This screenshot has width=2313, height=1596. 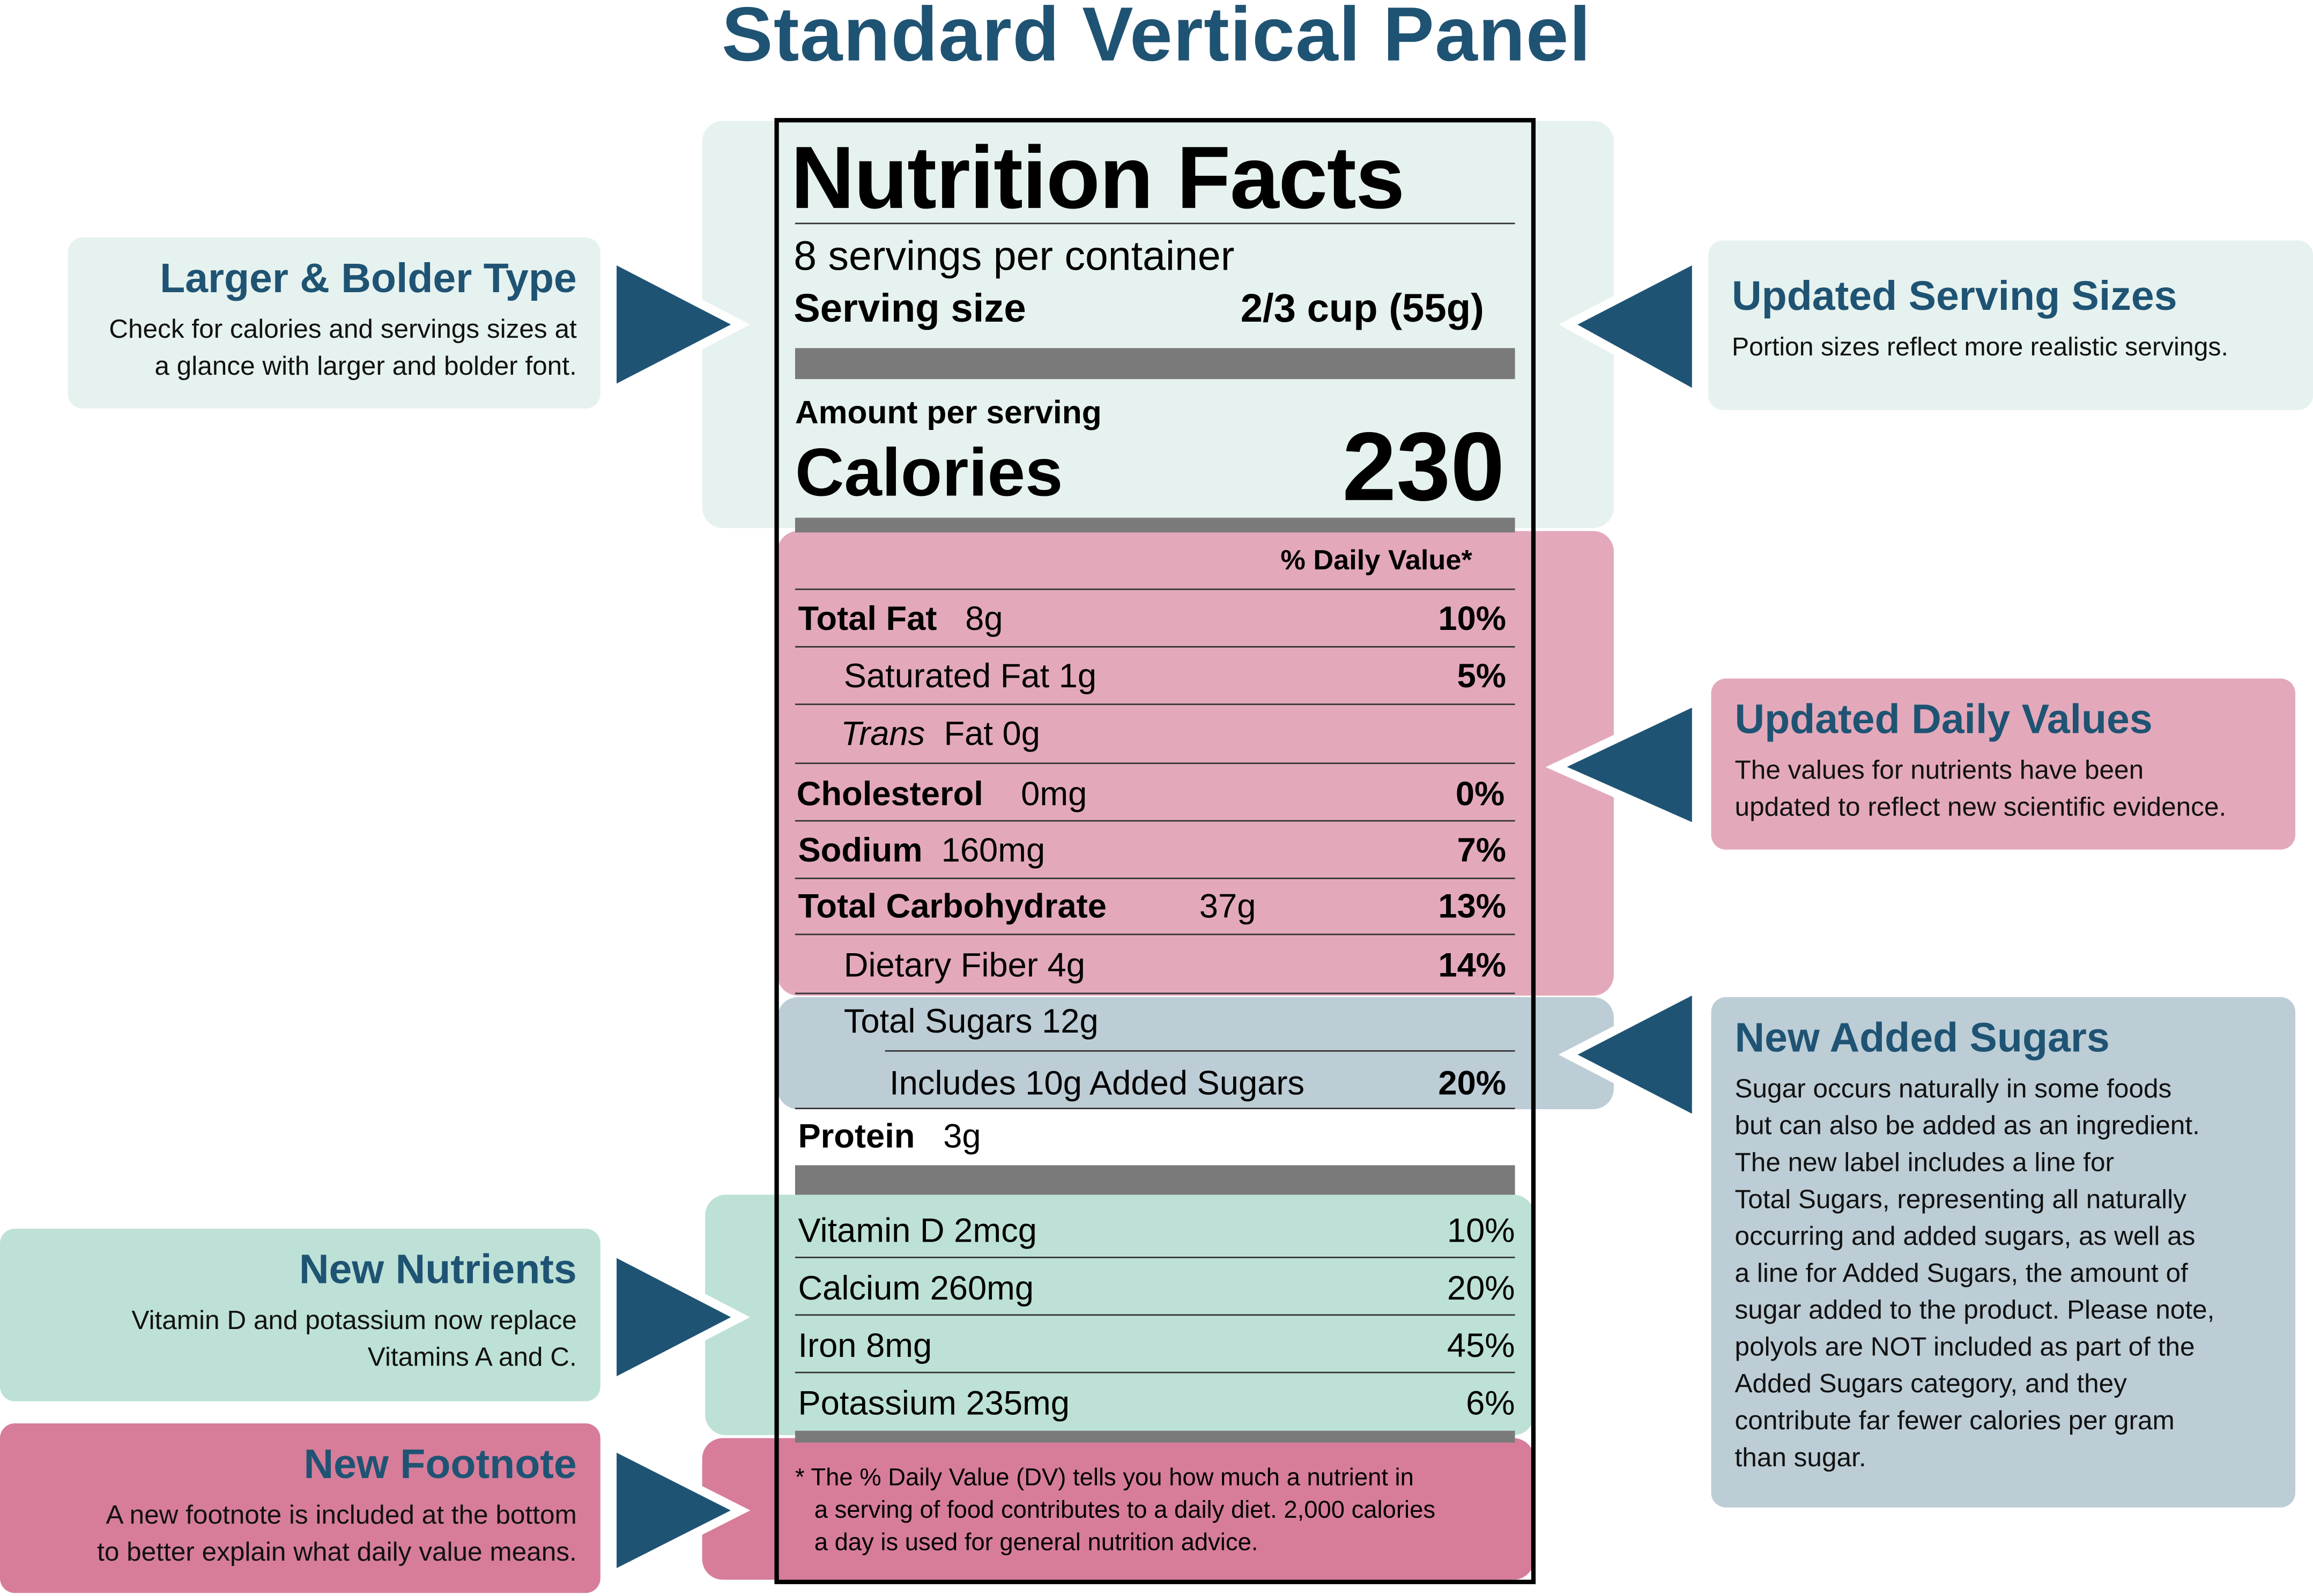 I want to click on calories-value: 230, so click(x=1423, y=466).